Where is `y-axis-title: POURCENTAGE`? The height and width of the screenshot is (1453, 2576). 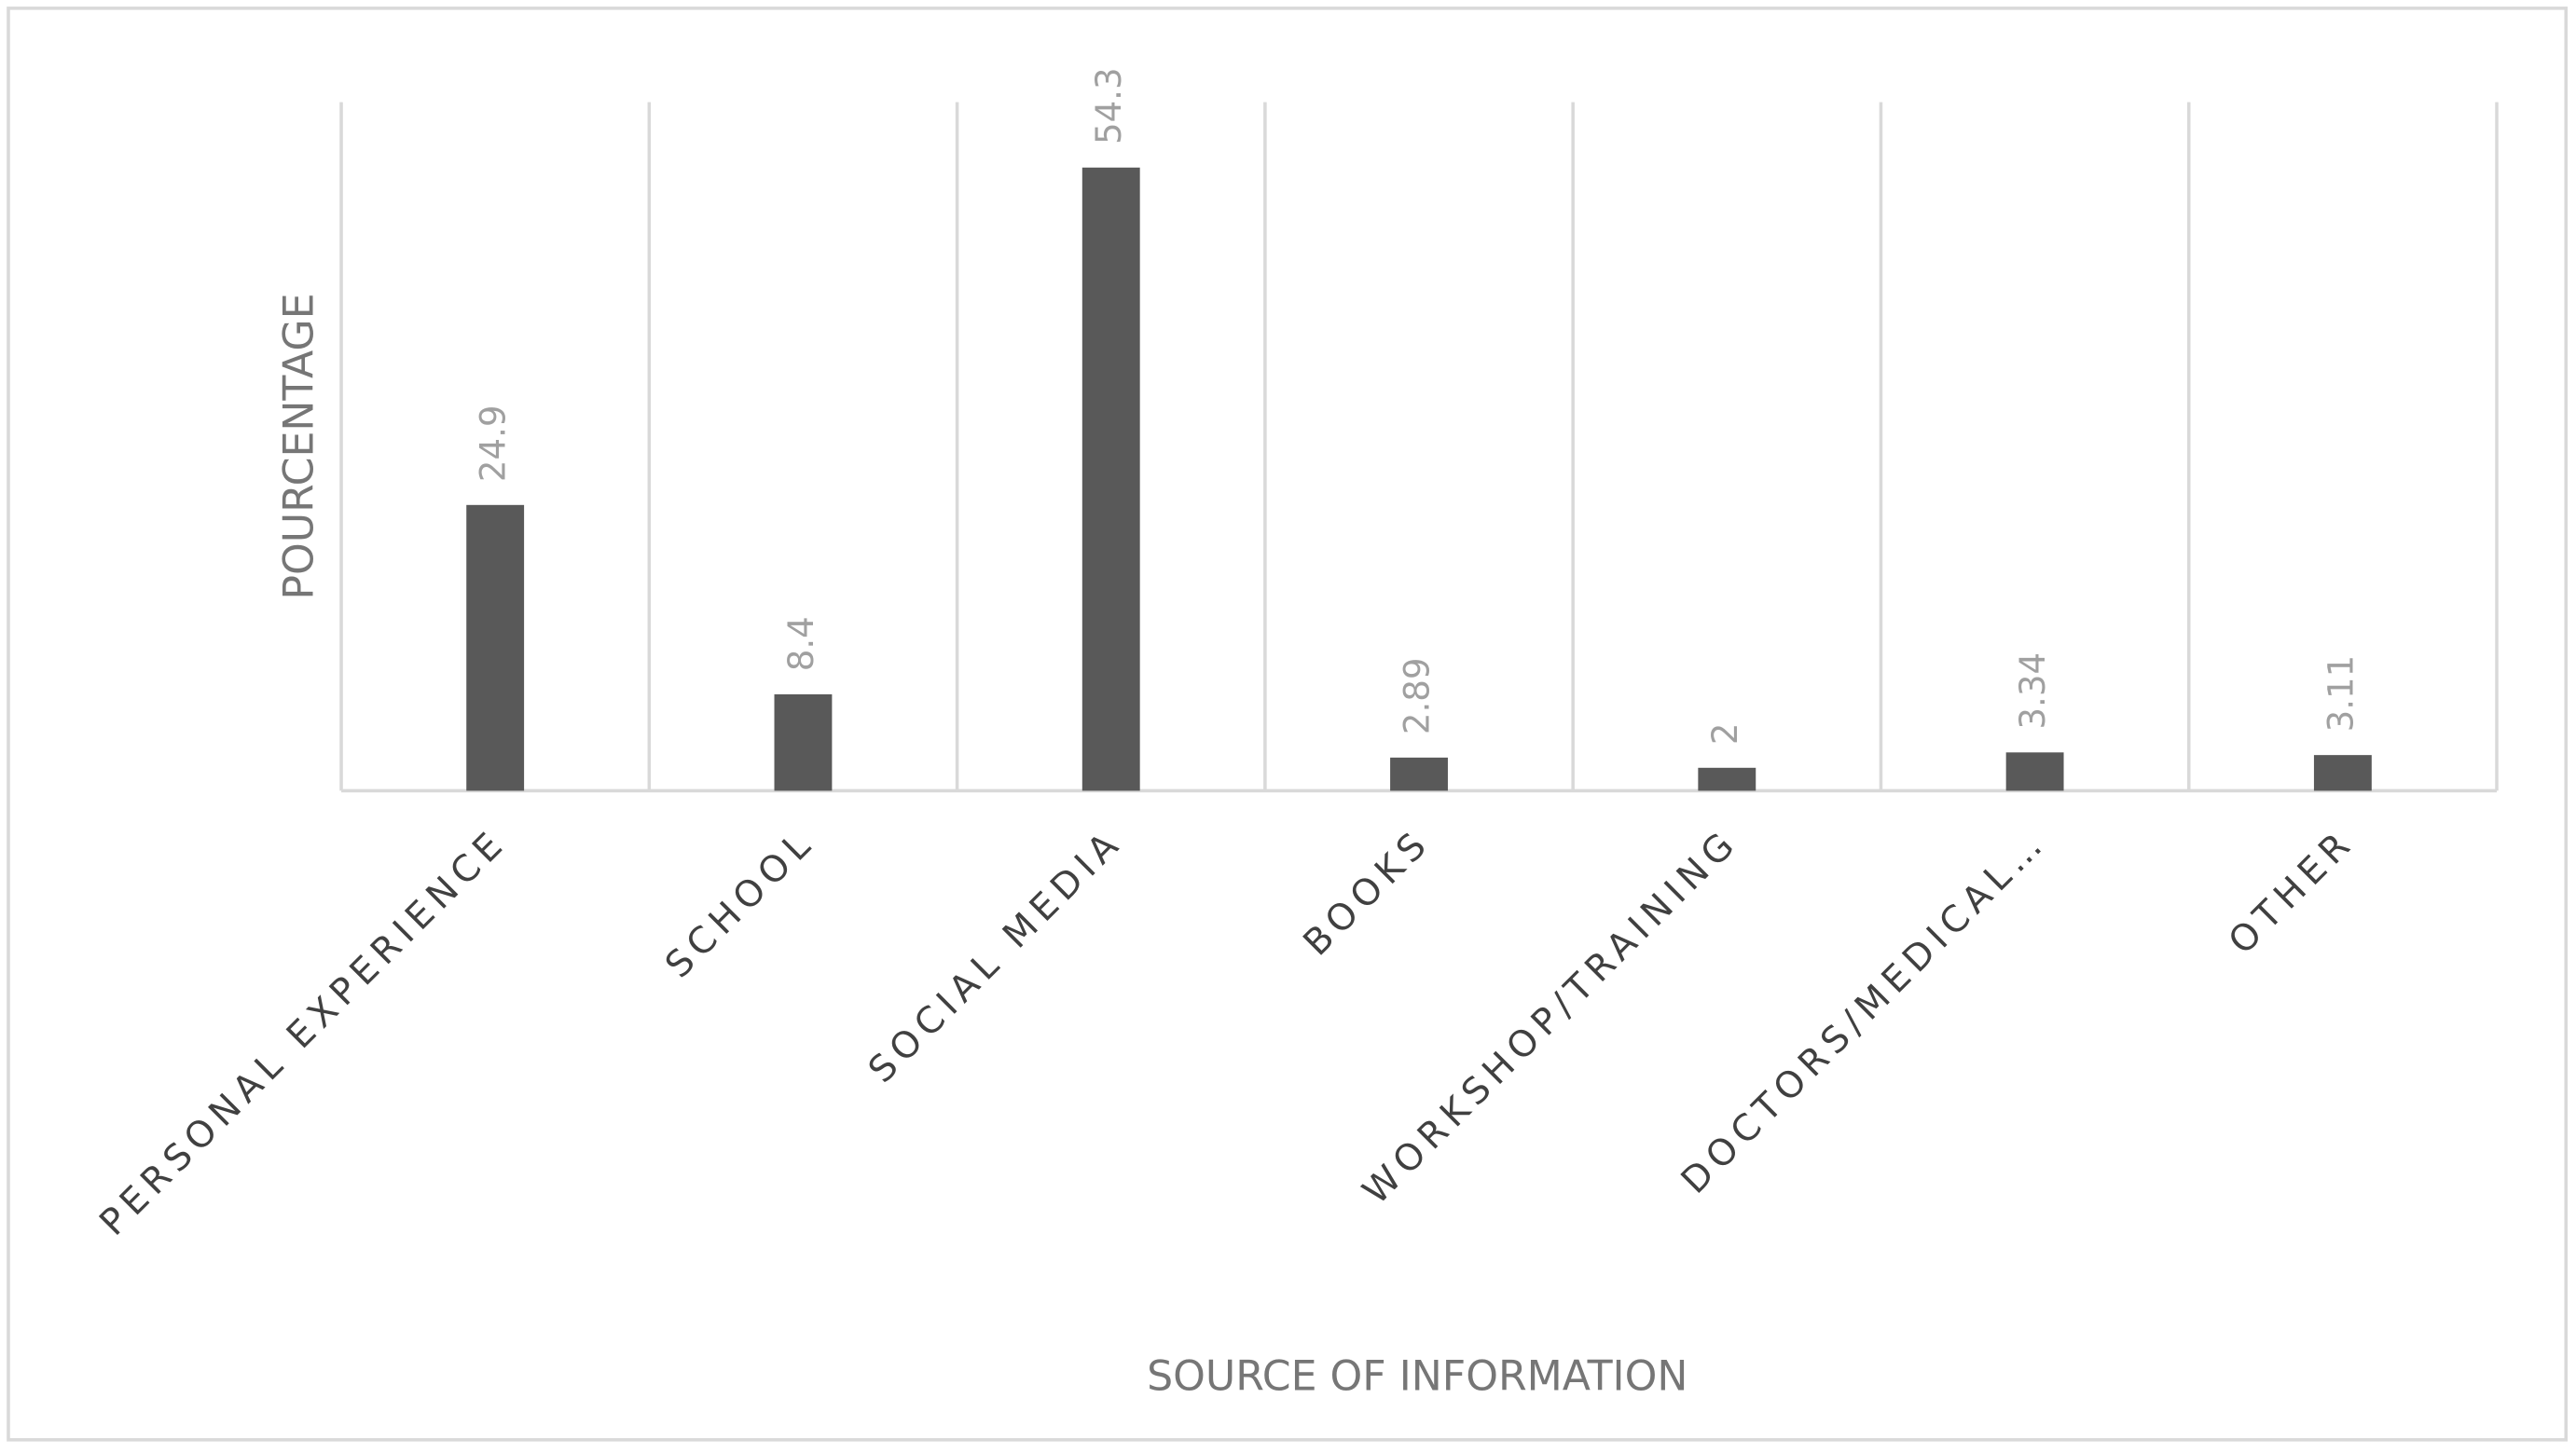
y-axis-title: POURCENTAGE is located at coordinates (300, 446).